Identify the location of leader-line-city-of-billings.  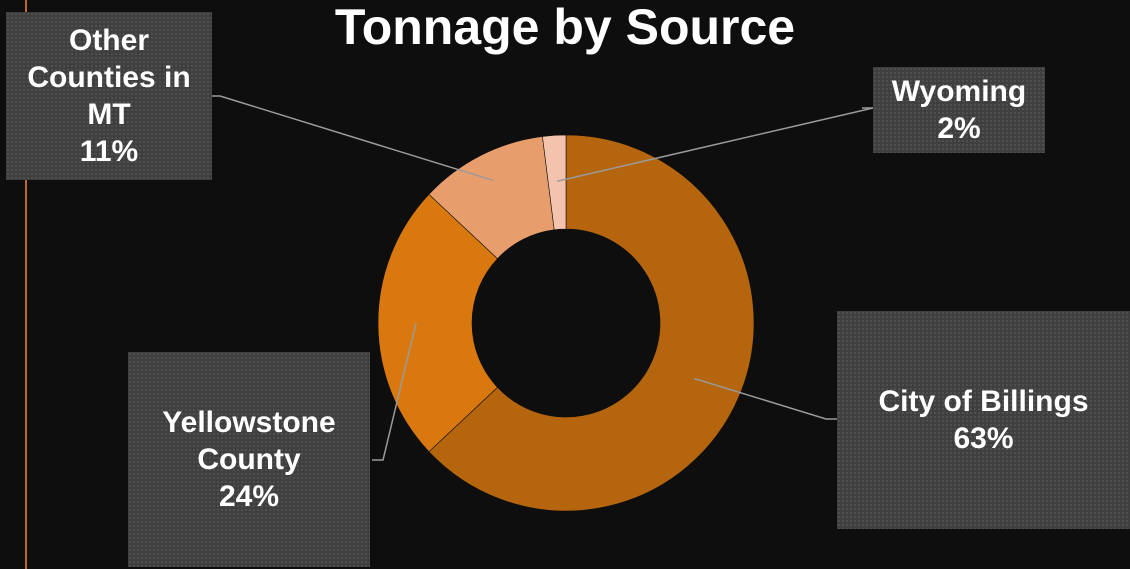
(765, 398).